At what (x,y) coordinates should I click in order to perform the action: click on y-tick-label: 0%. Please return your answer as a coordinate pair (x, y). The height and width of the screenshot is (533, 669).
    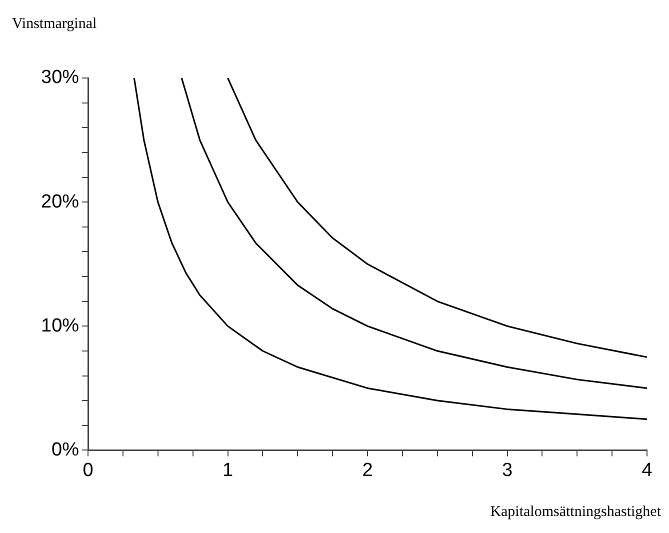
    Looking at the image, I should click on (66, 449).